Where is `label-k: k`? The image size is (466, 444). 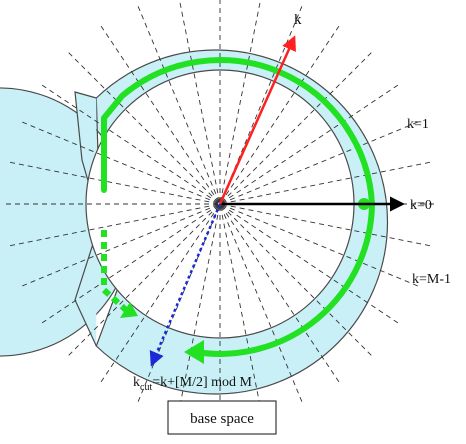
label-k: k is located at coordinates (298, 20).